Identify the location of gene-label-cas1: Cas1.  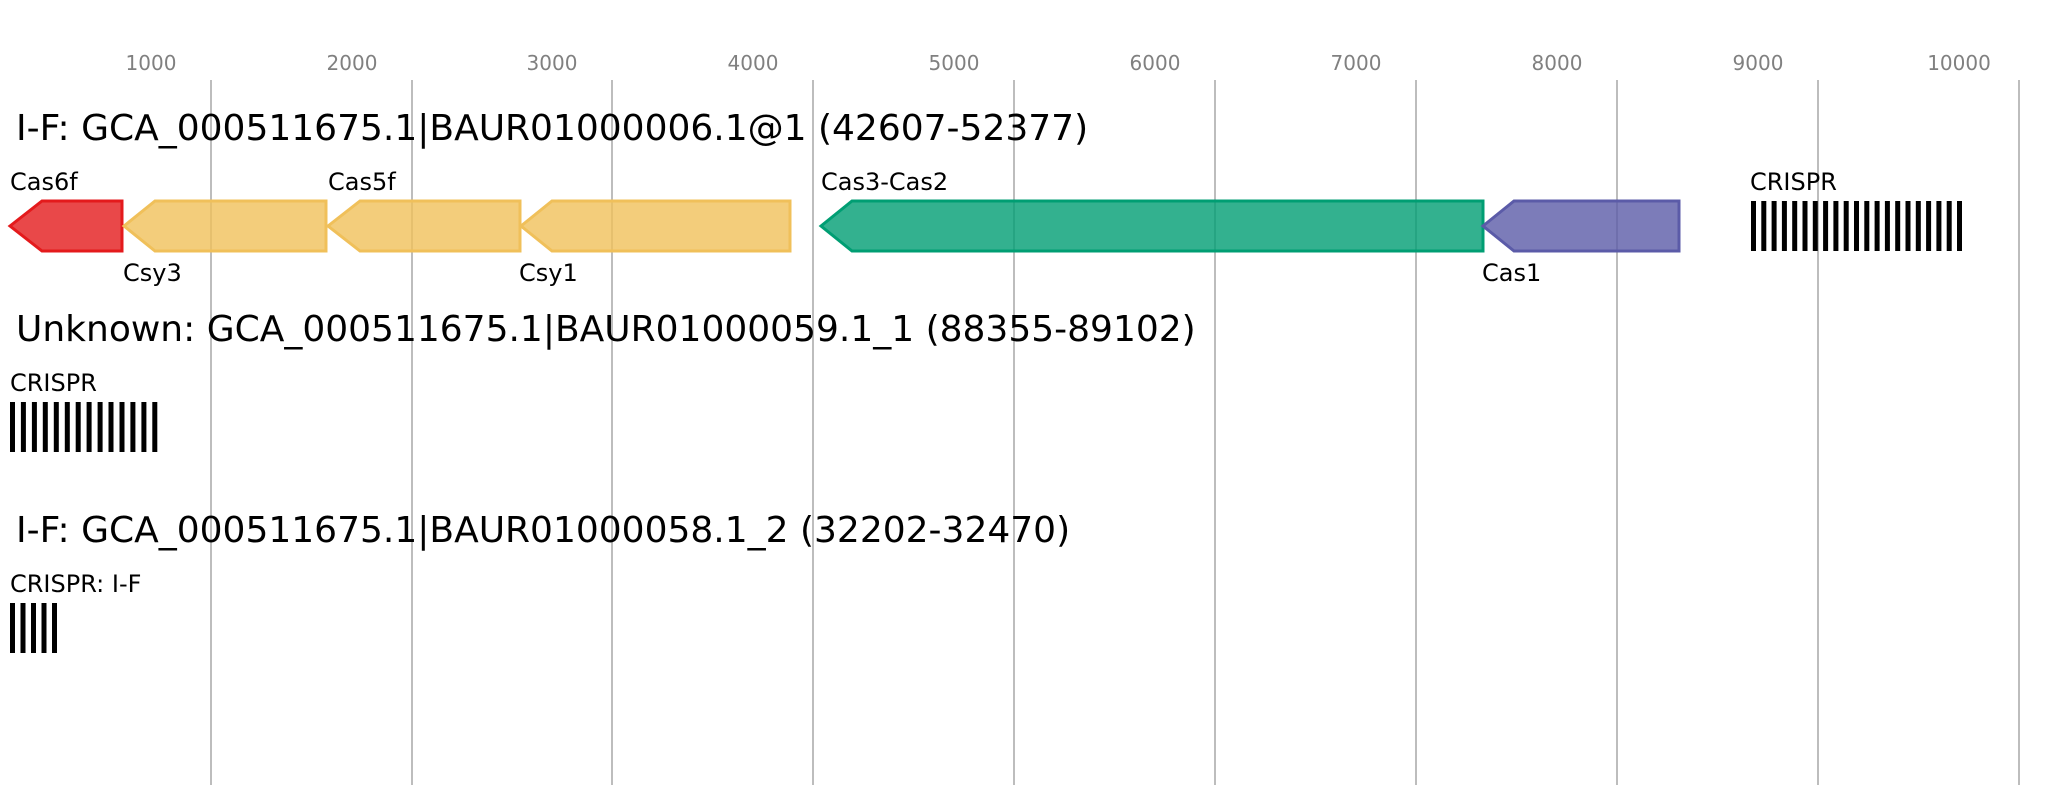
(1511, 273).